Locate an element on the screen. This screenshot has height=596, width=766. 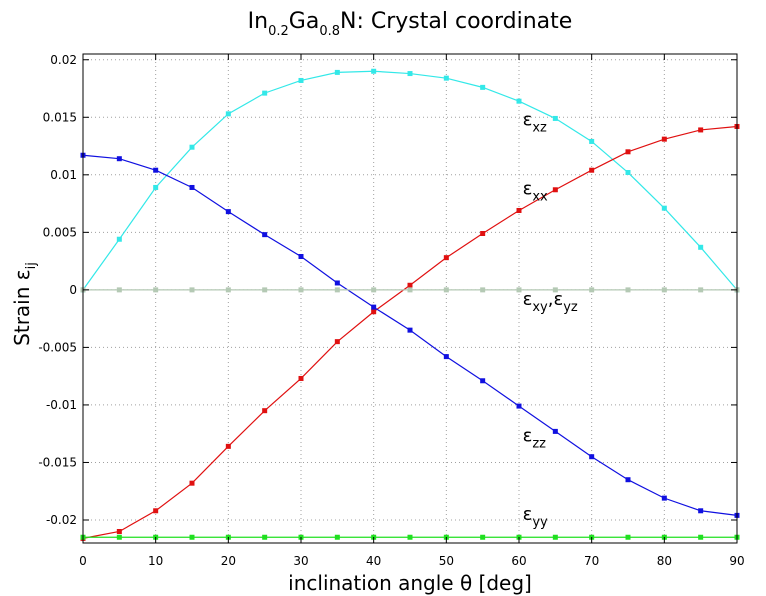
x-tick-label: 70 is located at coordinates (591, 561).